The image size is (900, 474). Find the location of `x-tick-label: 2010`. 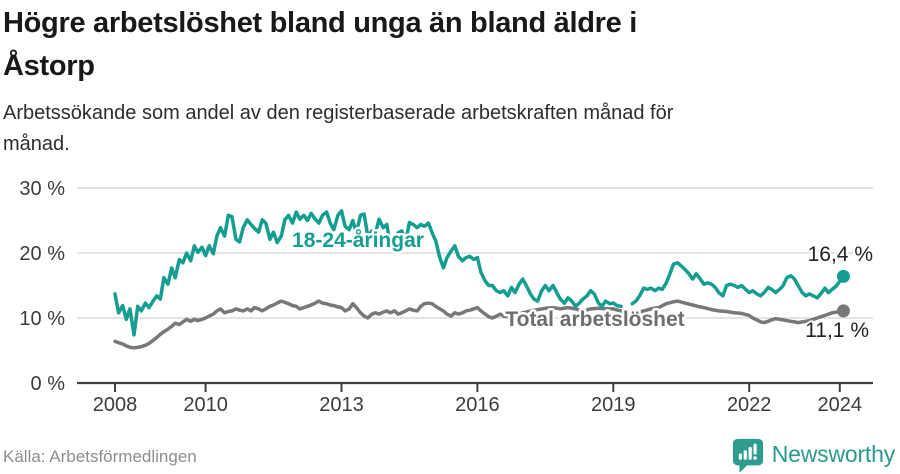

x-tick-label: 2010 is located at coordinates (205, 405).